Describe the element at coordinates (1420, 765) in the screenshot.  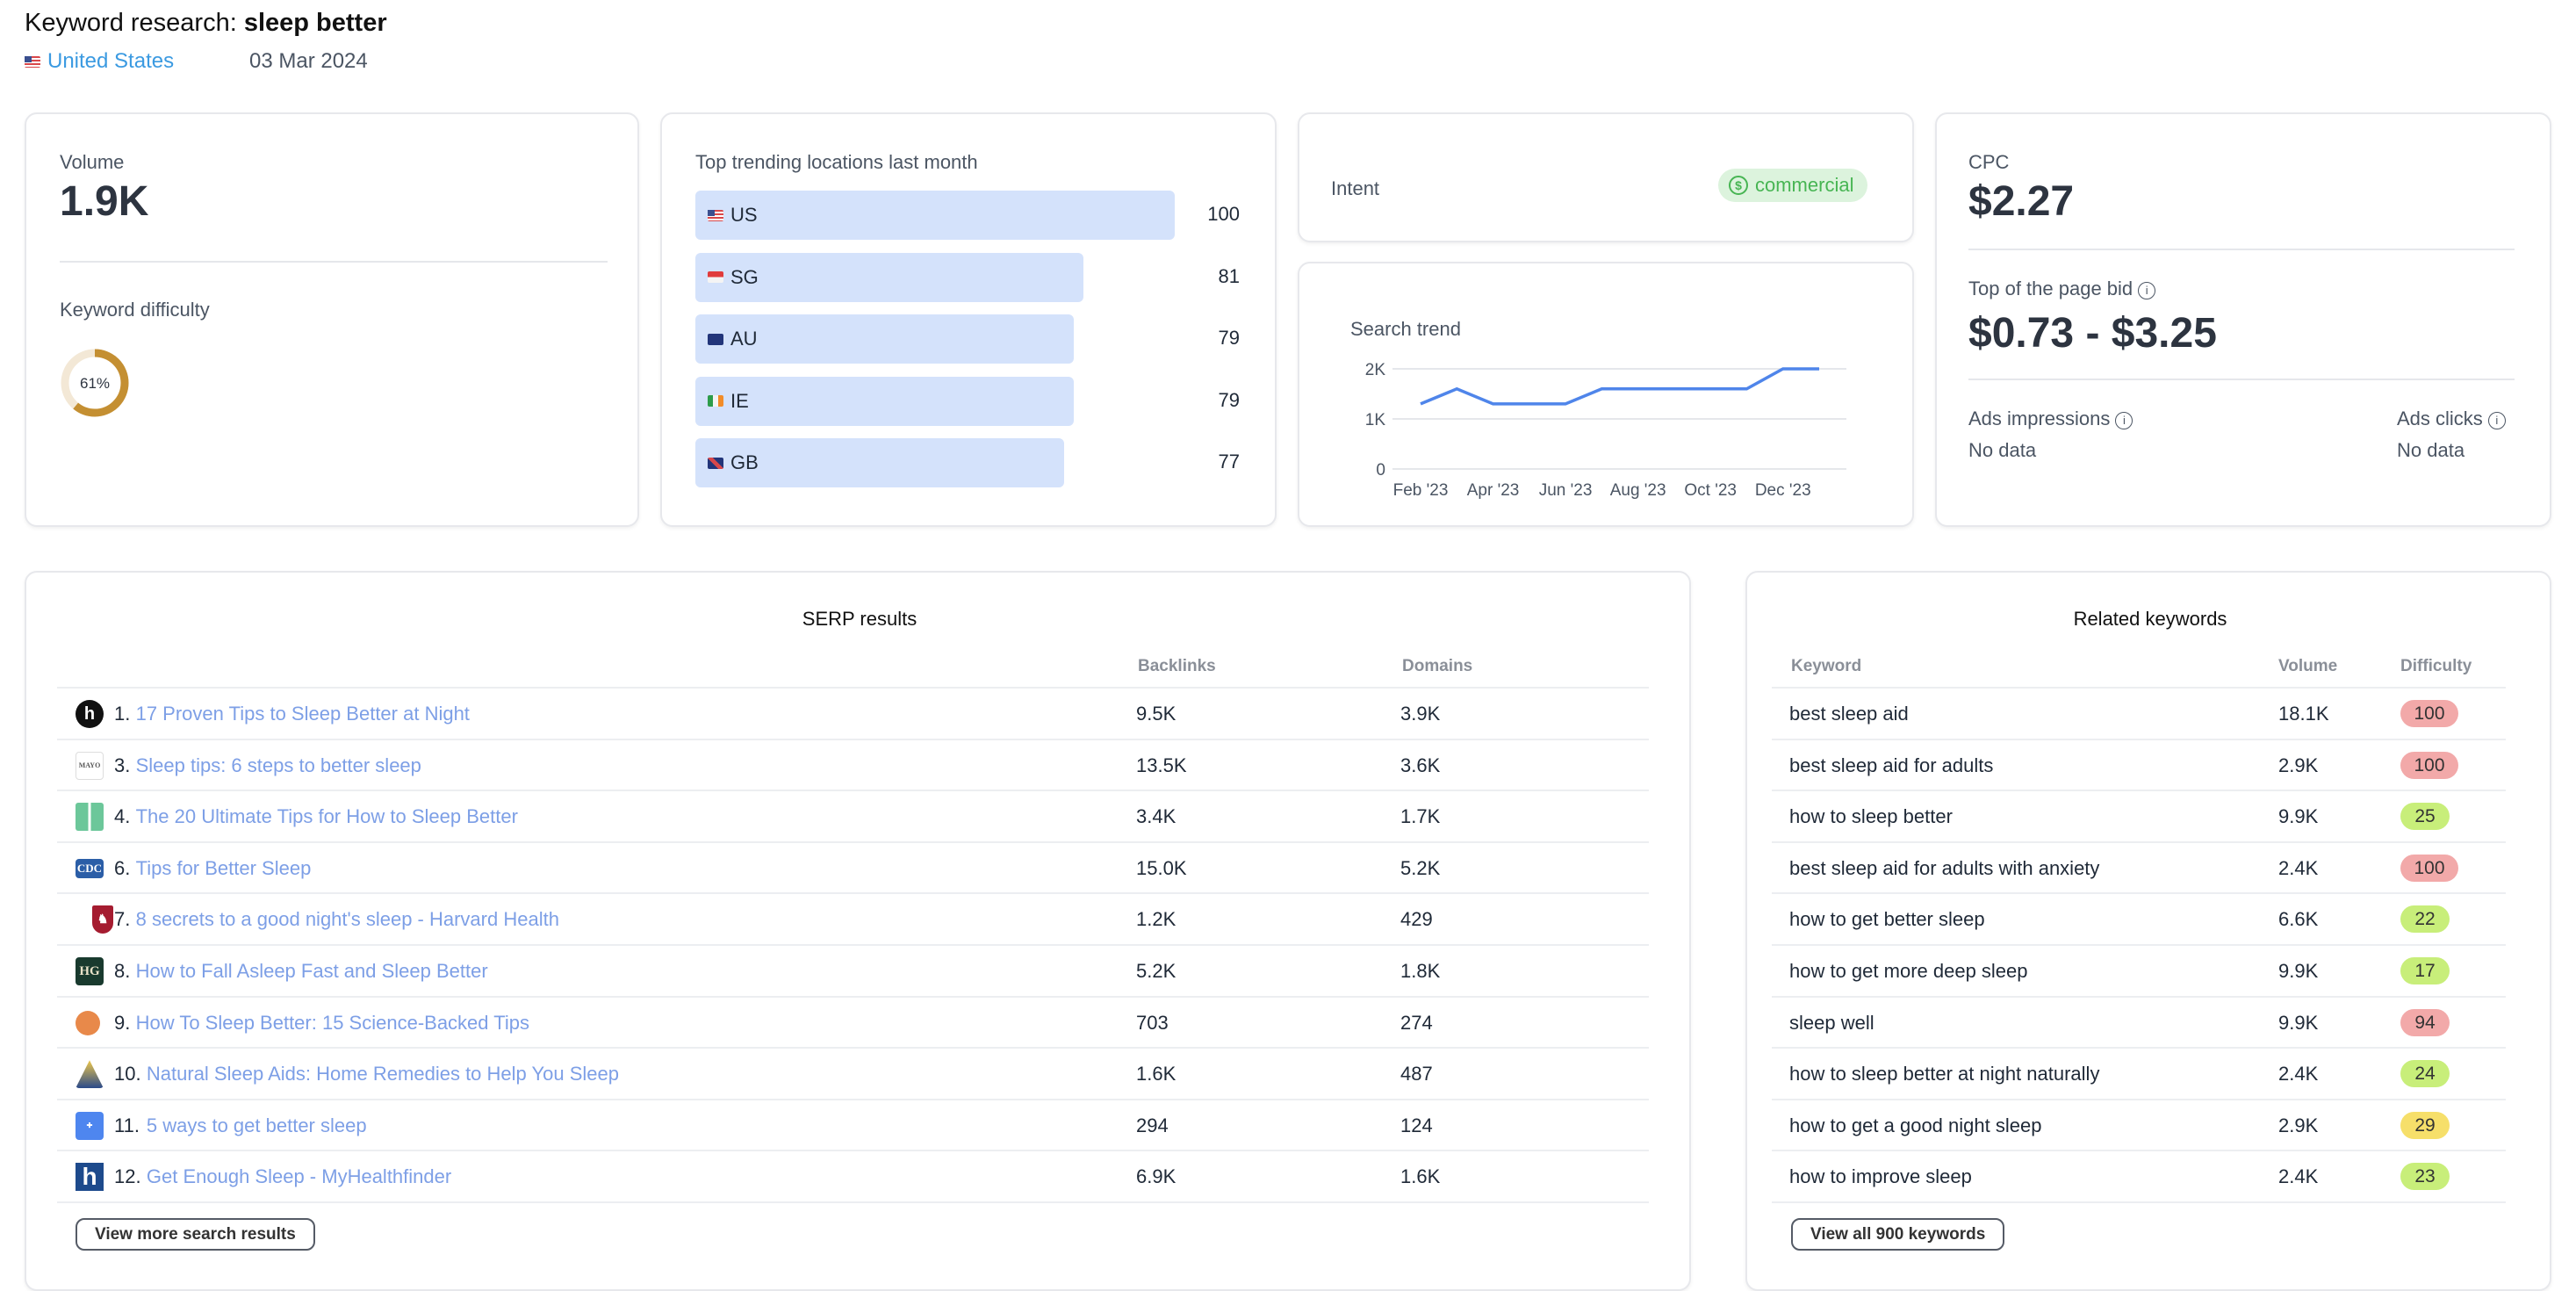
I see `domains-value: 3.6K` at that location.